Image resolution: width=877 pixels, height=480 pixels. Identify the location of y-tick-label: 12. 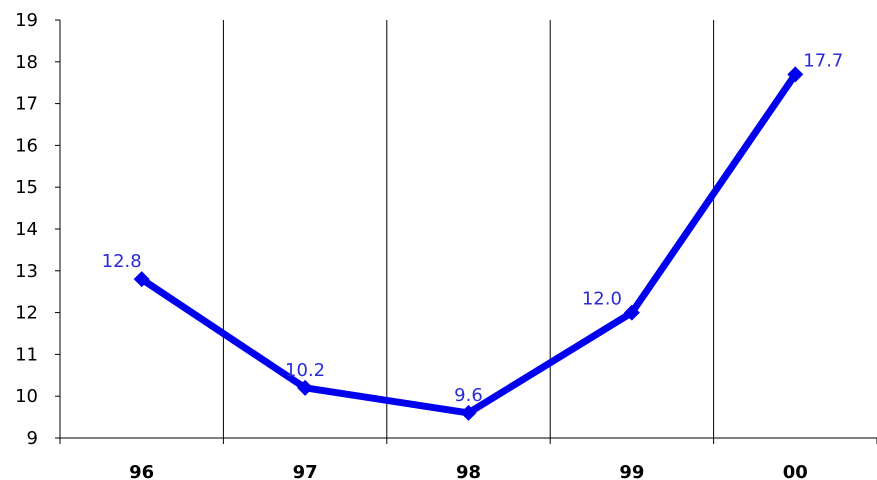
(26, 313).